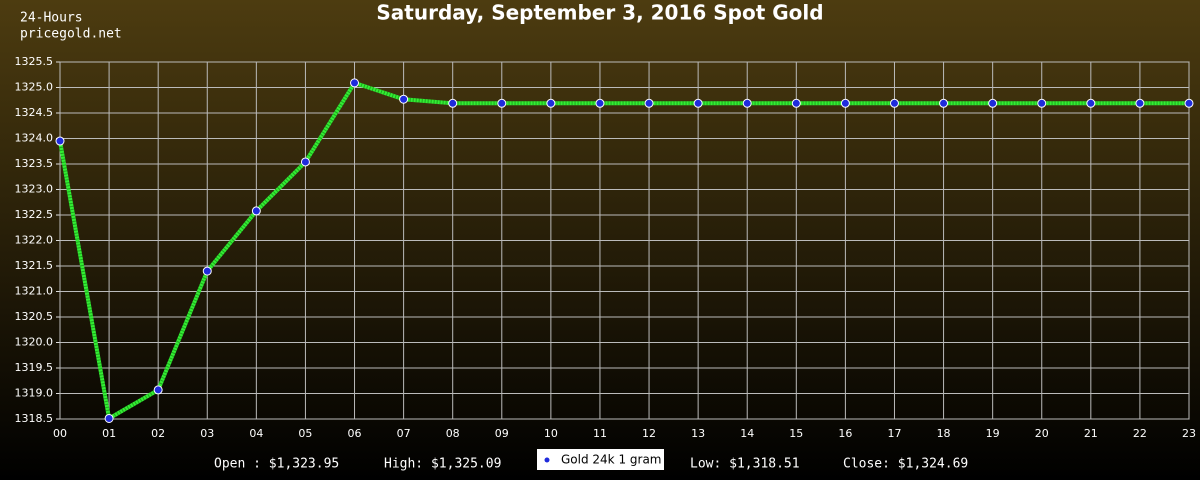 The image size is (1200, 480). I want to click on x-tick-label: 05, so click(305, 433).